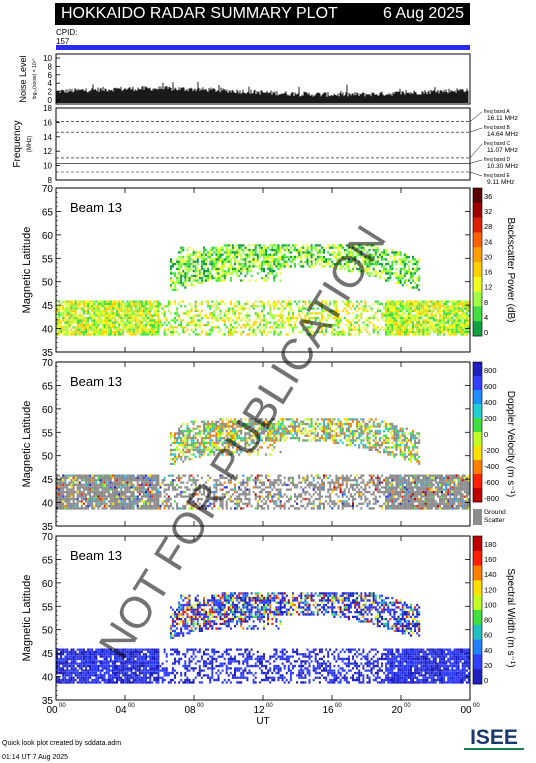 The width and height of the screenshot is (536, 763). Describe the element at coordinates (47, 108) in the screenshot. I see `freq-tick-label: 18` at that location.